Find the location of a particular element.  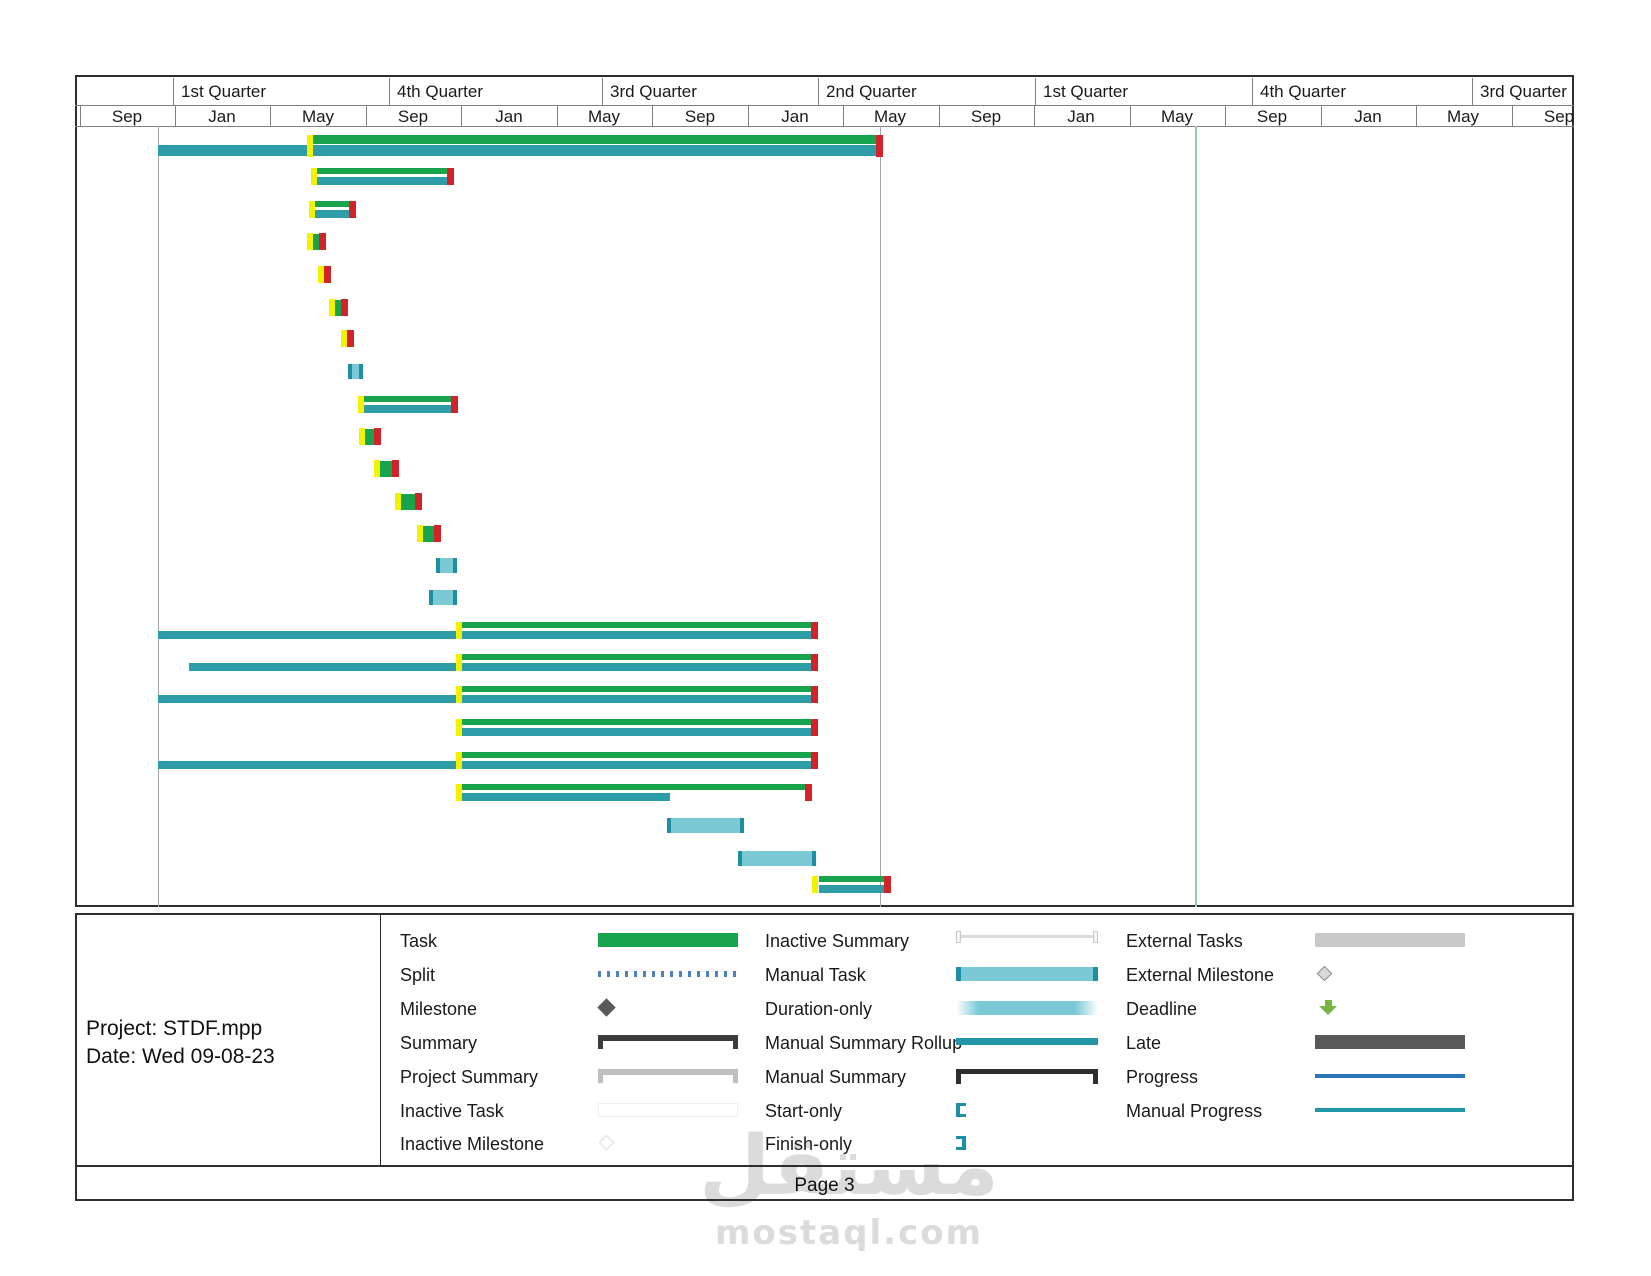

project-summary-swatch-bar is located at coordinates (668, 1072).